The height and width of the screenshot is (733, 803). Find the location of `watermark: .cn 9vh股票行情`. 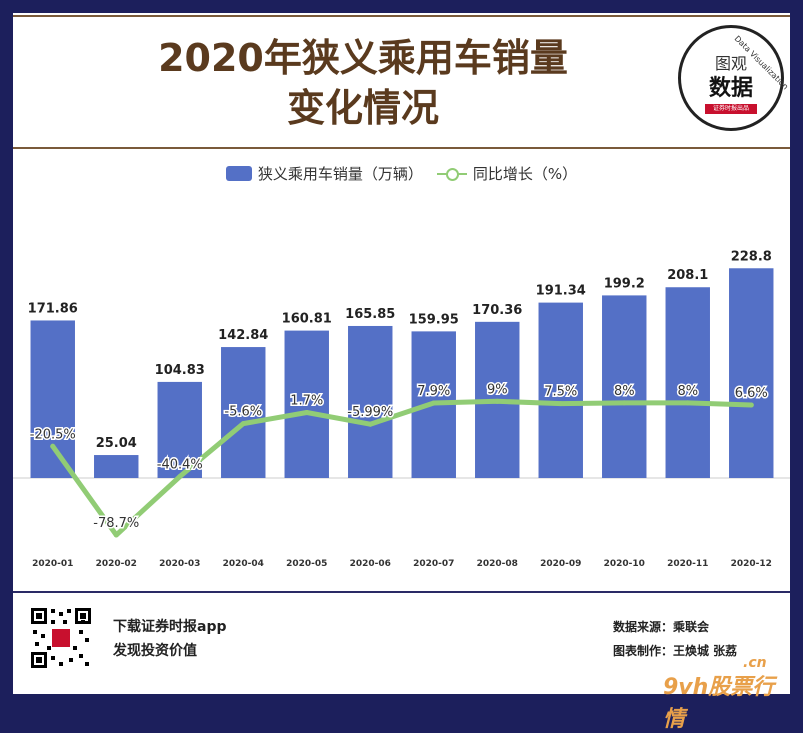

watermark: .cn 9vh股票行情 is located at coordinates (726, 694).